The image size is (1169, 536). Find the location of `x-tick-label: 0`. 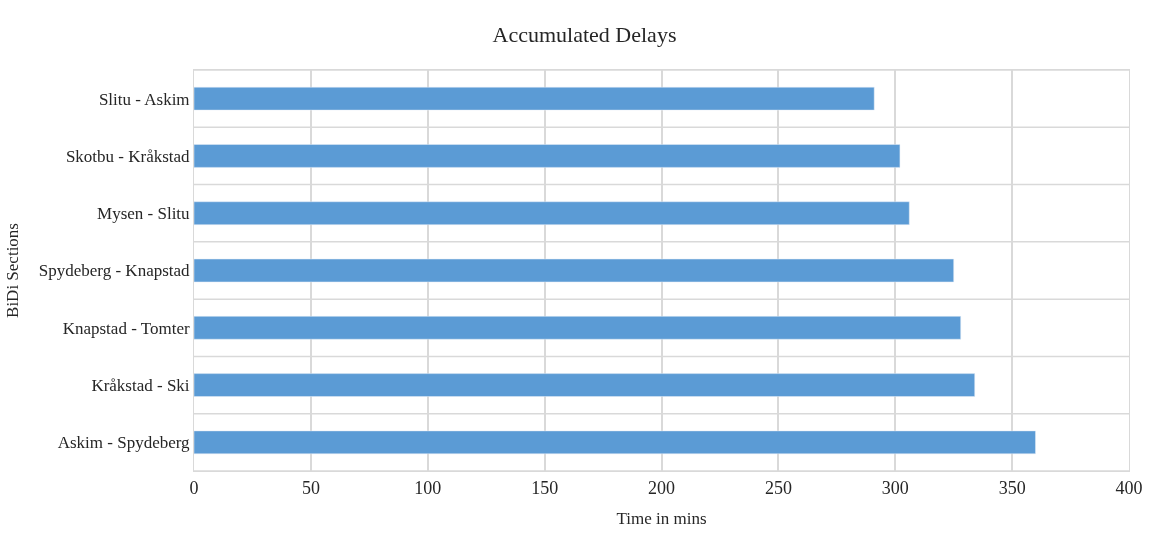

x-tick-label: 0 is located at coordinates (194, 487).